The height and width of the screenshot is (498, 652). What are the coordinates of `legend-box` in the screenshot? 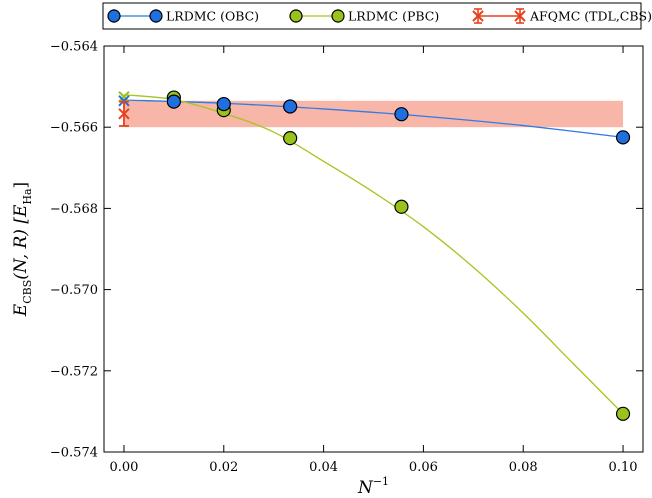 It's located at (372, 16).